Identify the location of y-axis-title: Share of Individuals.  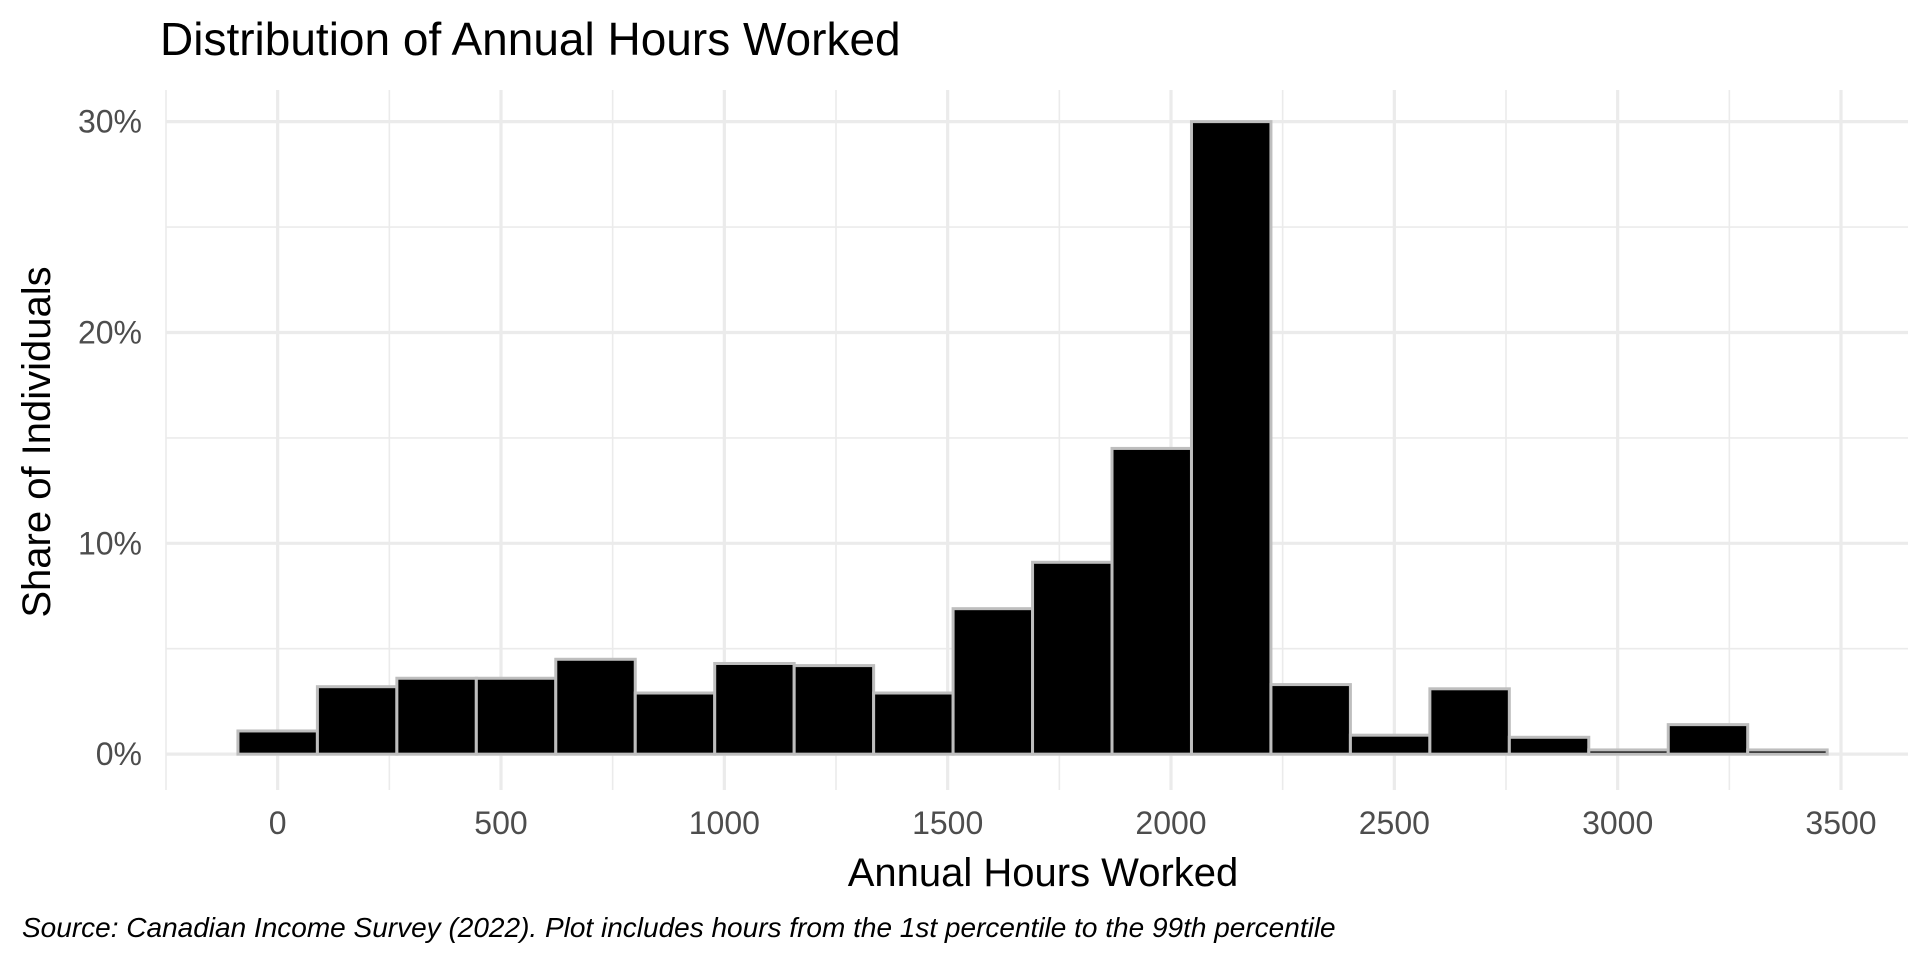
(37, 441).